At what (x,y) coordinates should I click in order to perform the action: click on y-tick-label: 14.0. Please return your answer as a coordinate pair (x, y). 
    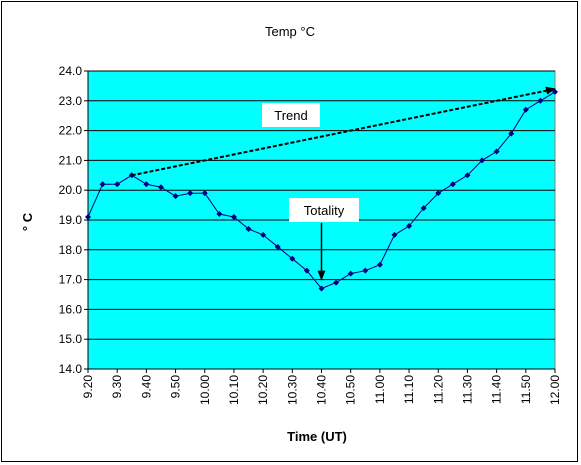
    Looking at the image, I should click on (71, 369).